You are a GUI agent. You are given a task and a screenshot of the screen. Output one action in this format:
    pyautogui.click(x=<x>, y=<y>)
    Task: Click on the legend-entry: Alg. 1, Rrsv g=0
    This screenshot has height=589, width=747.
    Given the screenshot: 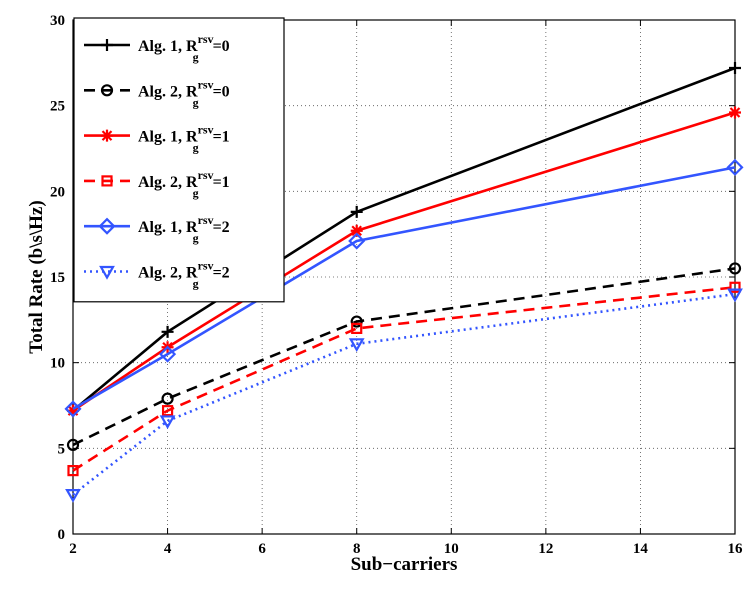 What is the action you would take?
    pyautogui.click(x=157, y=48)
    